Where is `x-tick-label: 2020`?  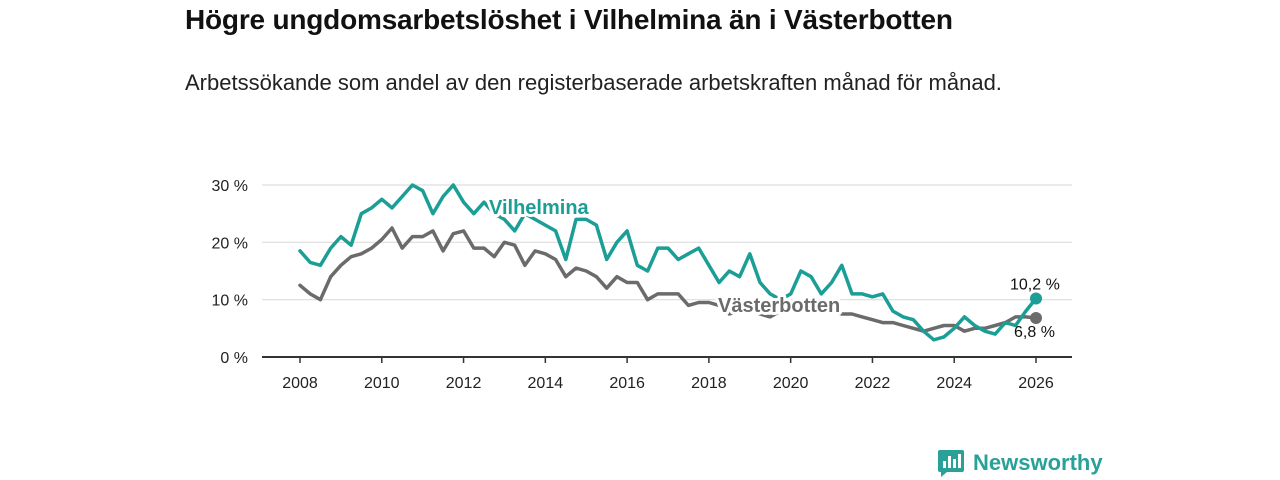 x-tick-label: 2020 is located at coordinates (791, 383).